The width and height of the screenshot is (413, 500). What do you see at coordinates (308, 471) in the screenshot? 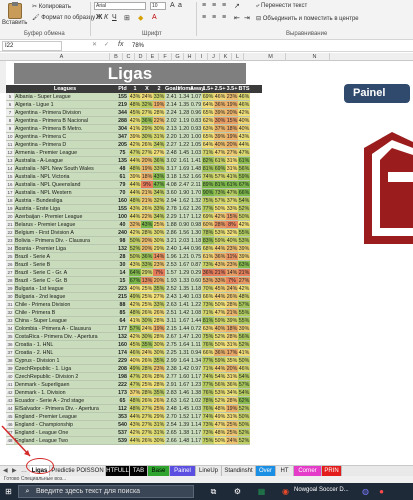
I see `sheet-tab: Corner` at bounding box center [308, 471].